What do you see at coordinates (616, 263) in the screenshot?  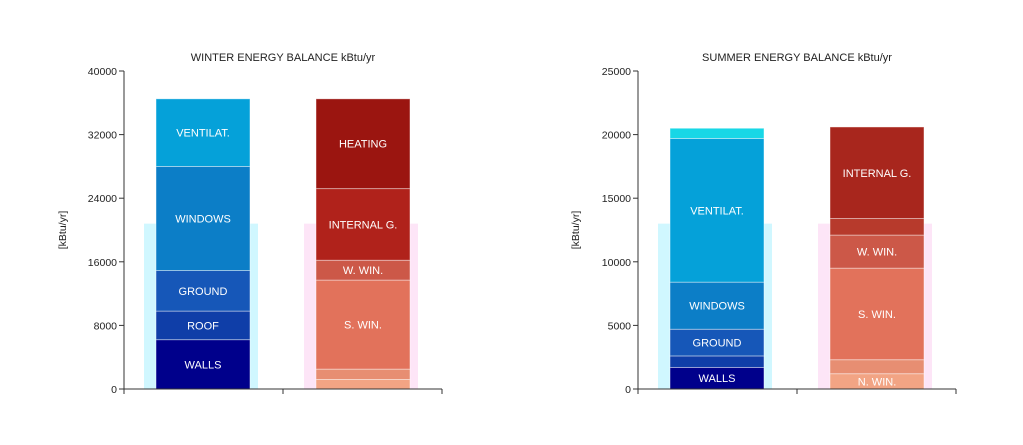 I see `y-tick-label: 10000` at bounding box center [616, 263].